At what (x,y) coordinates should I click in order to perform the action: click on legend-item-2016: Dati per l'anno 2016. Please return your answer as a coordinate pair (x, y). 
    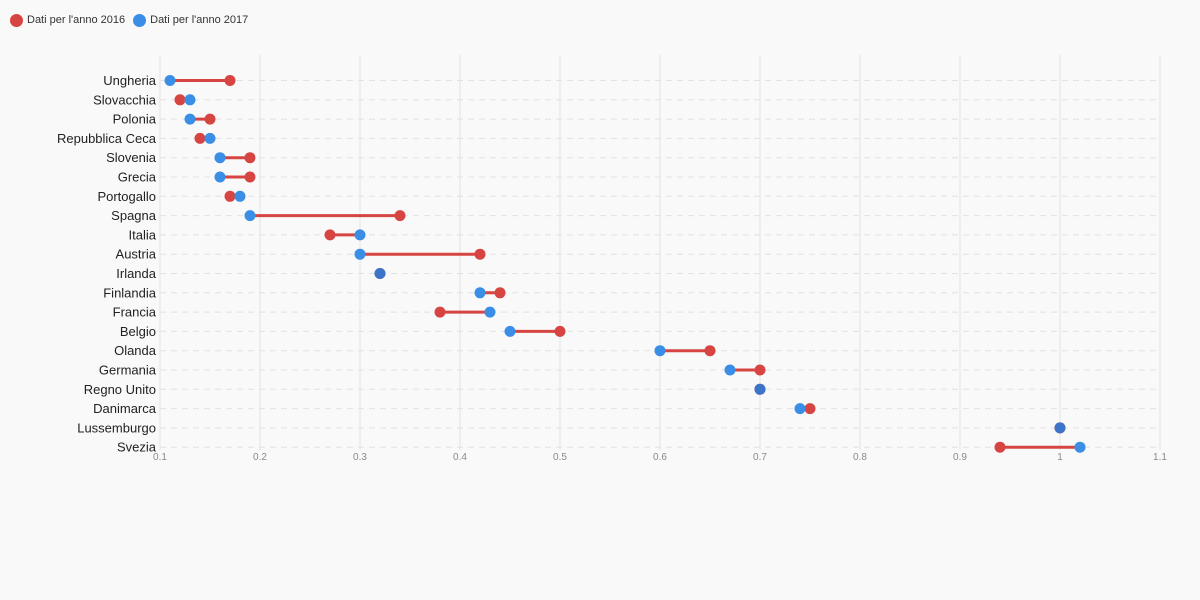
    Looking at the image, I should click on (68, 20).